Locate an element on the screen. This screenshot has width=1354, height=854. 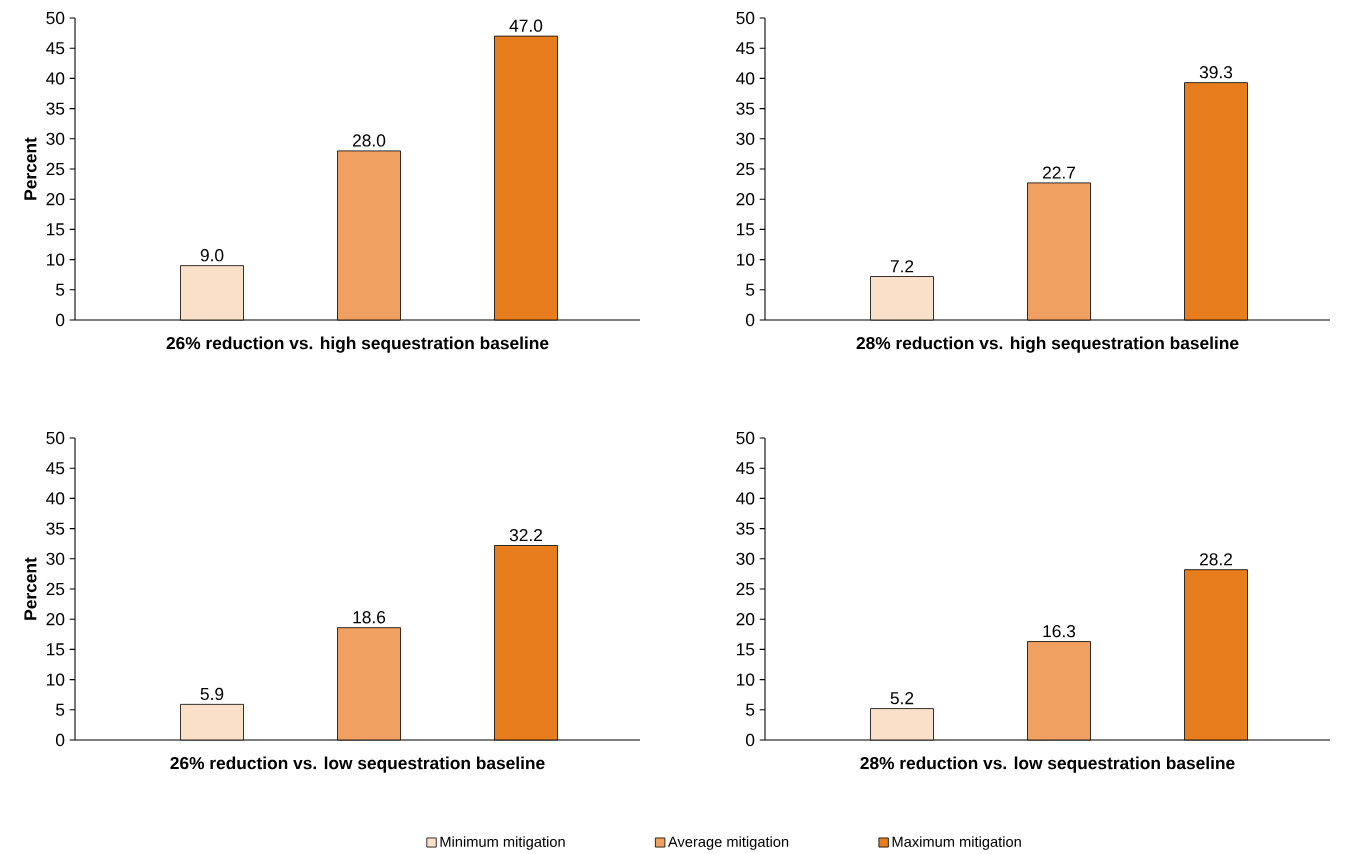
data-label: 7.2 is located at coordinates (902, 266).